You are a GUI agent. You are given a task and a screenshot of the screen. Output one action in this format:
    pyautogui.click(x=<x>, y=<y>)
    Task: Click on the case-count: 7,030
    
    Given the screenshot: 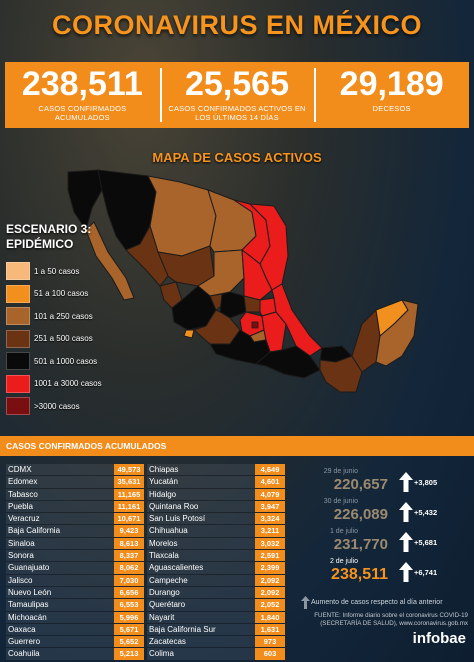 What is the action you would take?
    pyautogui.click(x=129, y=580)
    